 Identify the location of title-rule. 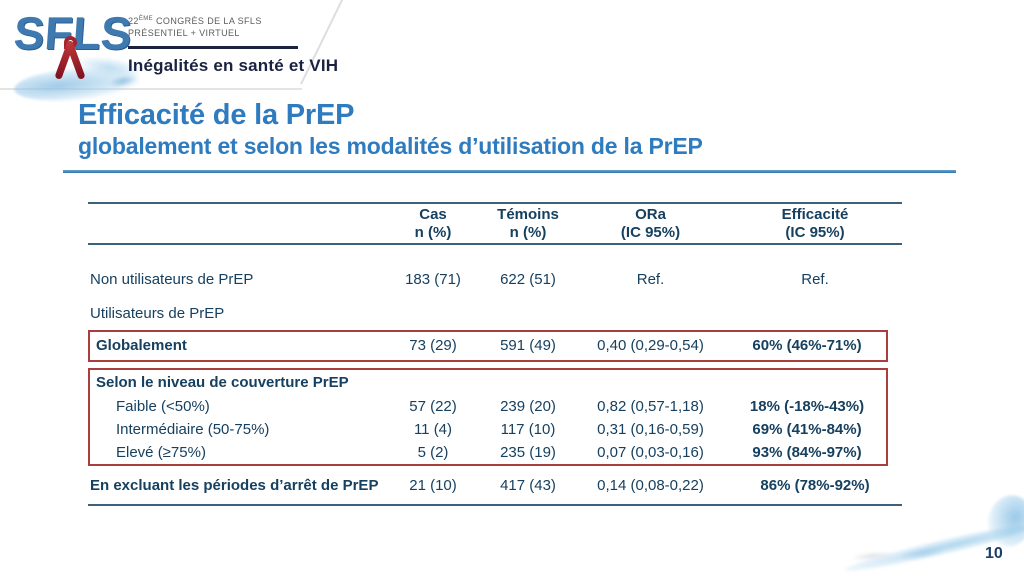
(509, 171).